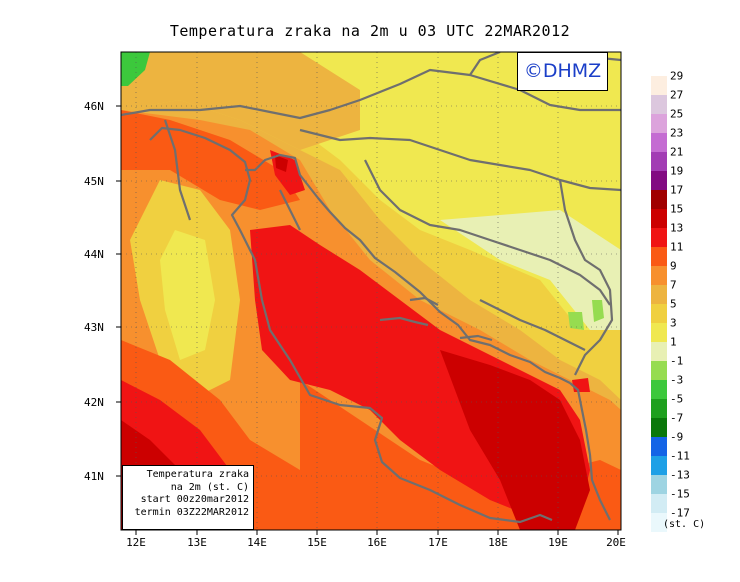 The height and width of the screenshot is (582, 740). Describe the element at coordinates (616, 542) in the screenshot. I see `lon-label-20: 20E` at that location.